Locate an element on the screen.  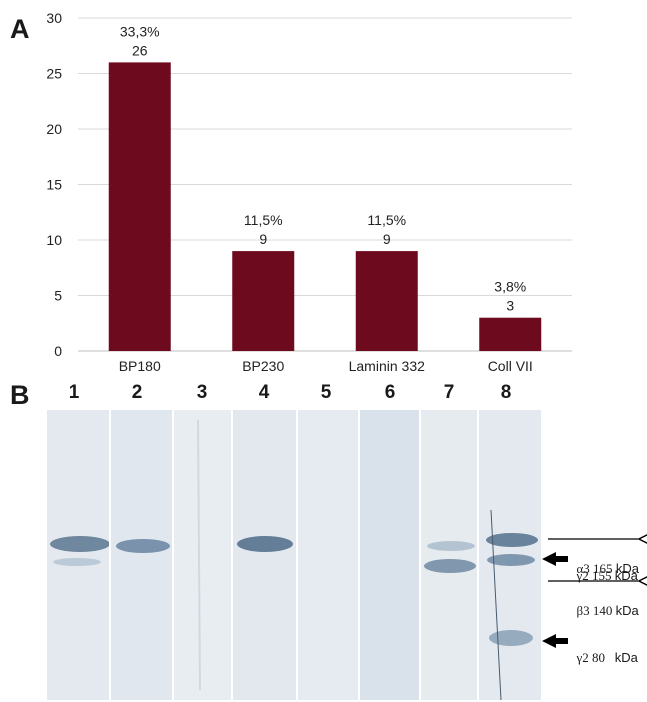
marker-name: γ2 155 is located at coordinates (595, 575).